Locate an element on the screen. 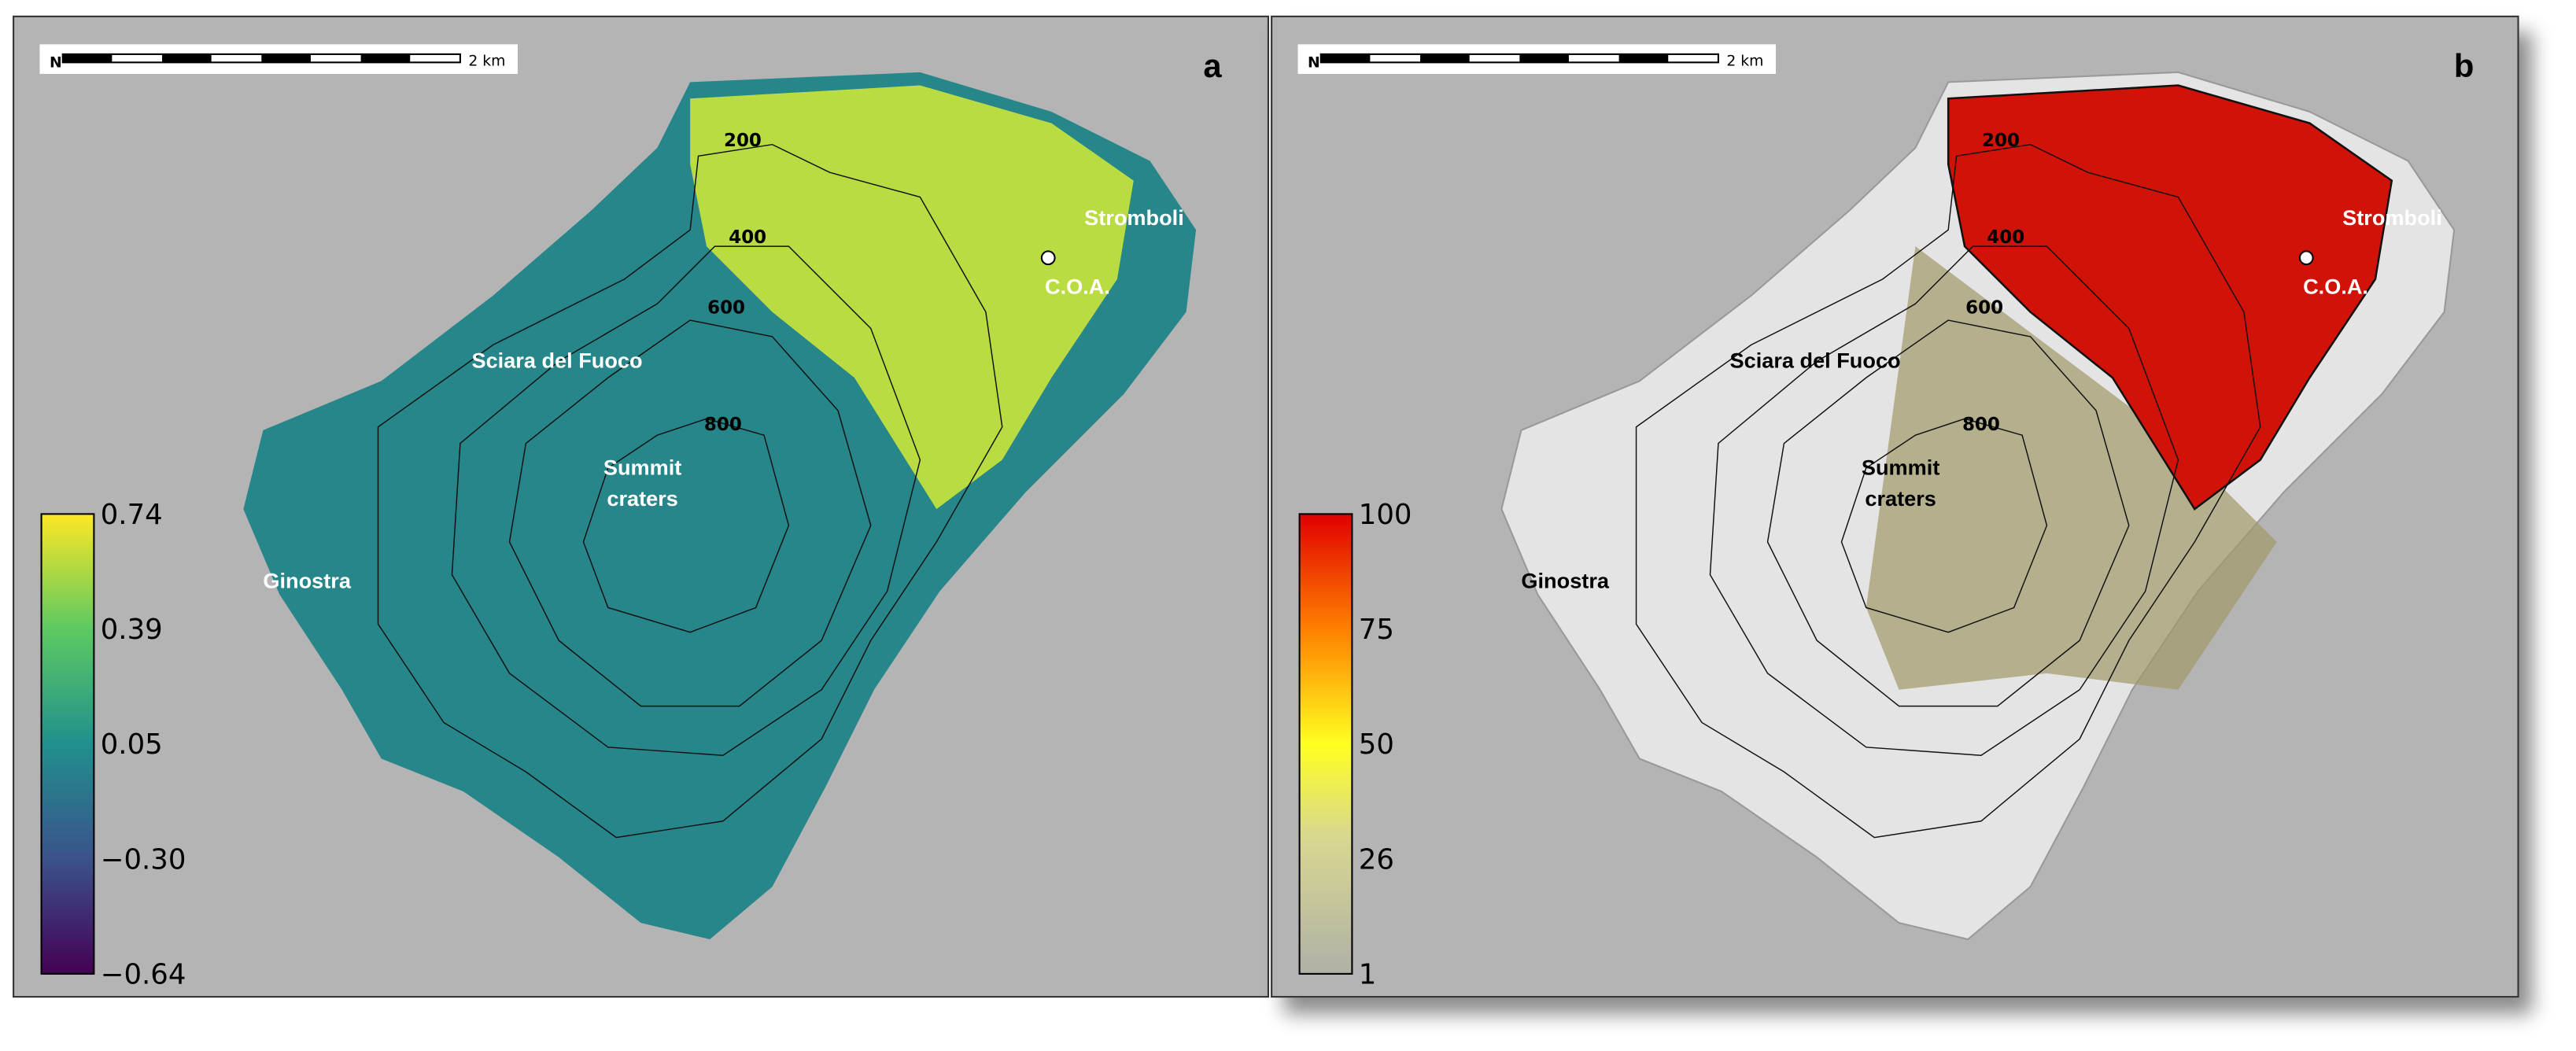  deposit-region is located at coordinates (2071, 468).